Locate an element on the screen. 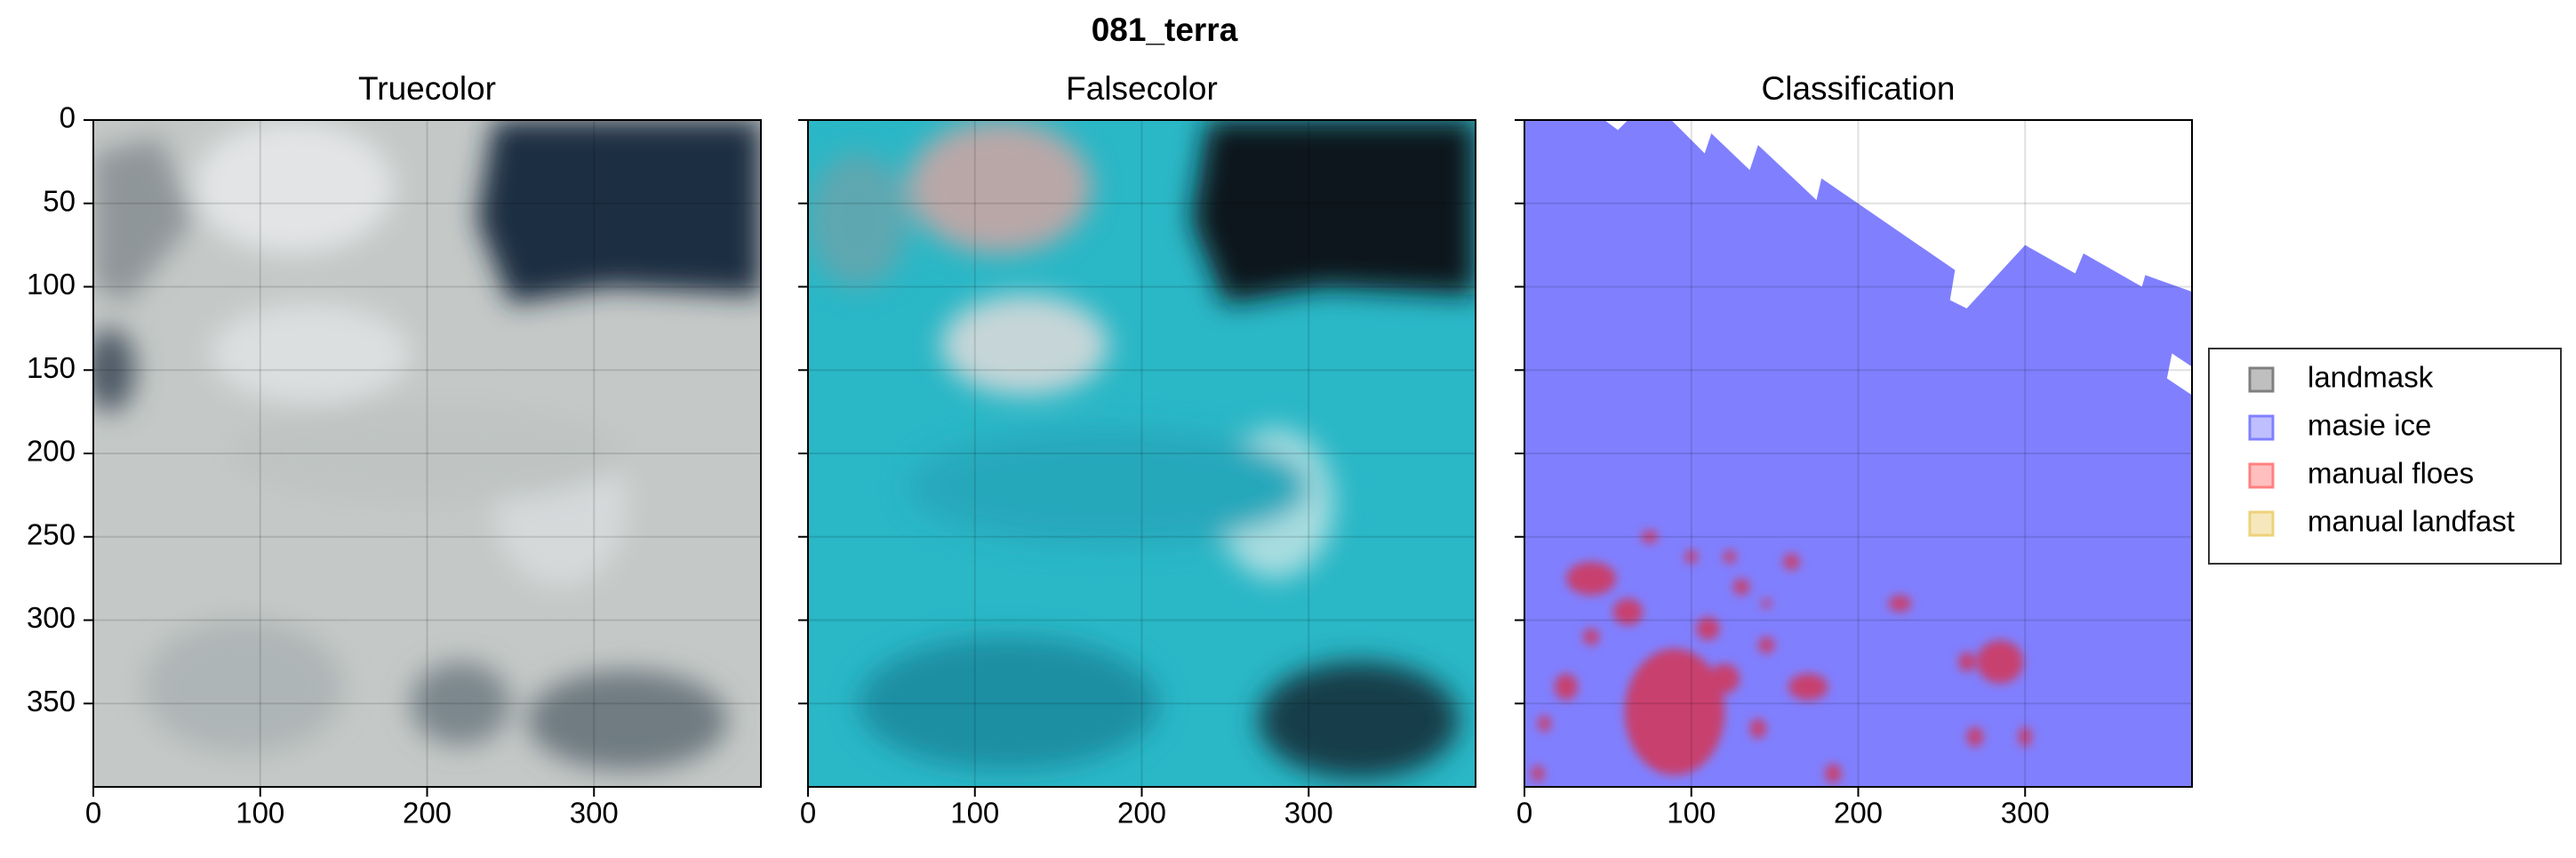  y-tick-label: 100 is located at coordinates (51, 284).